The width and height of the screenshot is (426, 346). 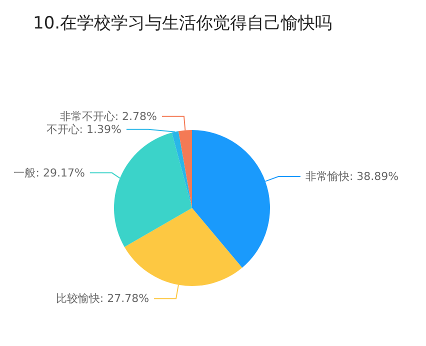 I want to click on slice-label: 一般: 29.17%, so click(x=49, y=173).